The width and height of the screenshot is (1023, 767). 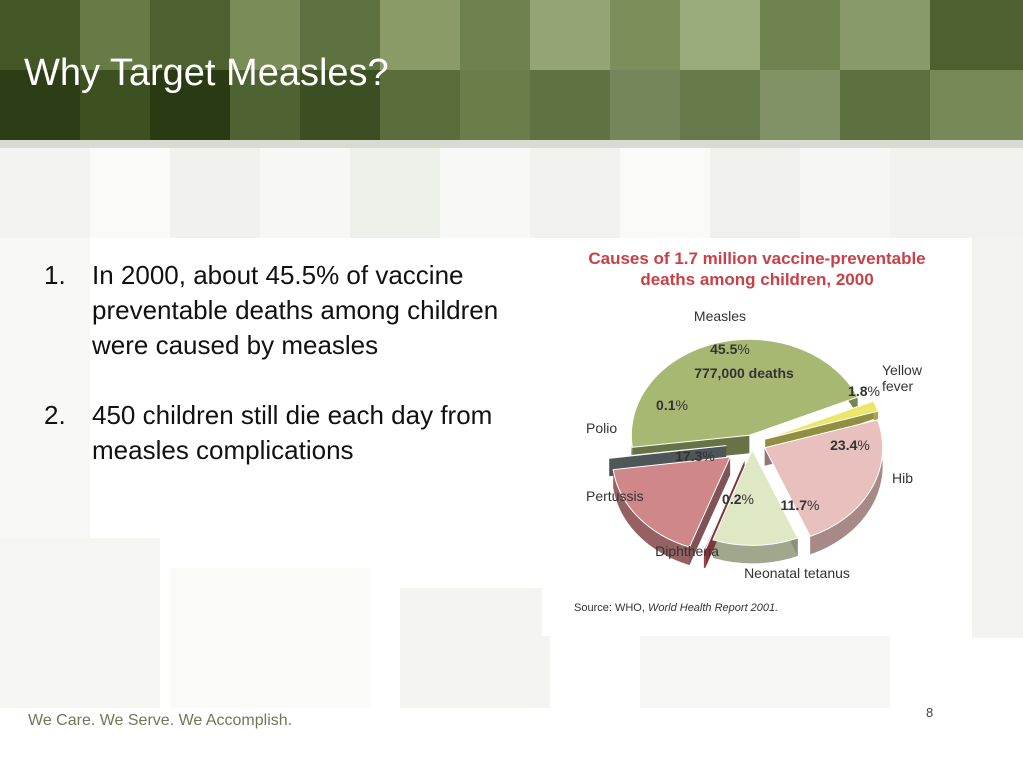 What do you see at coordinates (930, 712) in the screenshot?
I see `page-number: 8` at bounding box center [930, 712].